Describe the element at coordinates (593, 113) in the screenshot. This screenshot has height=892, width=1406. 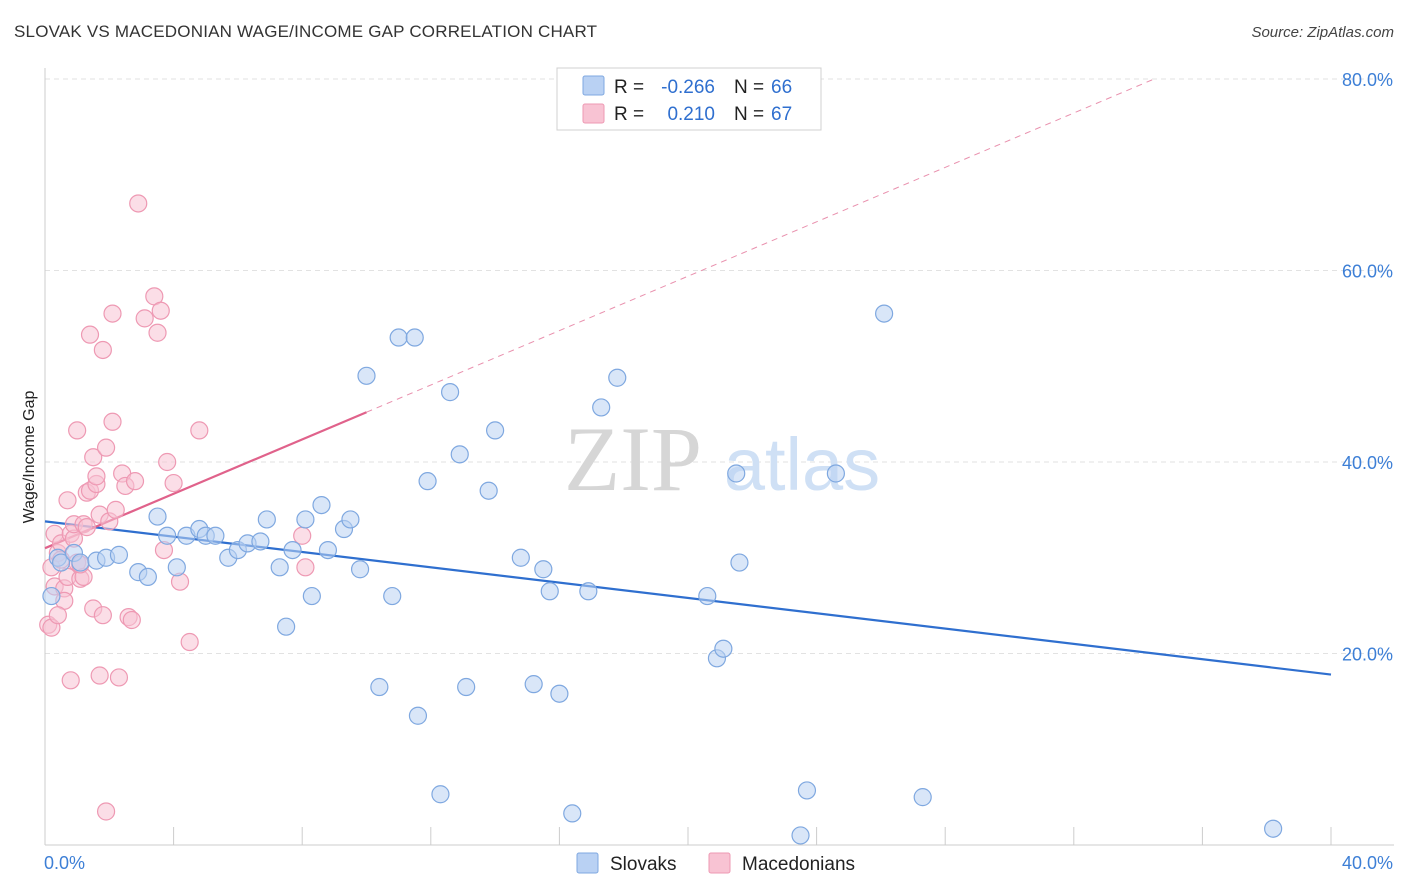
I see `legend-swatch-macedonians` at that location.